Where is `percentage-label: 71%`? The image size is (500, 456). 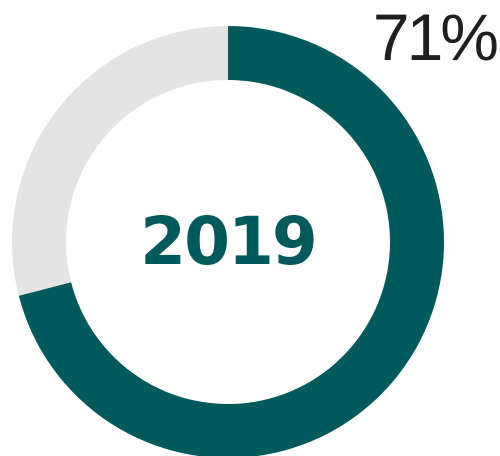 percentage-label: 71% is located at coordinates (435, 37).